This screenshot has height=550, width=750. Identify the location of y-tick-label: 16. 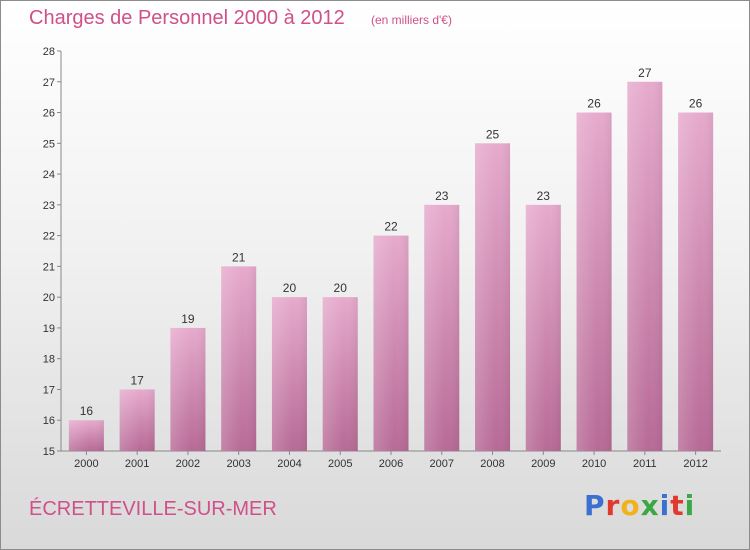
(49, 421).